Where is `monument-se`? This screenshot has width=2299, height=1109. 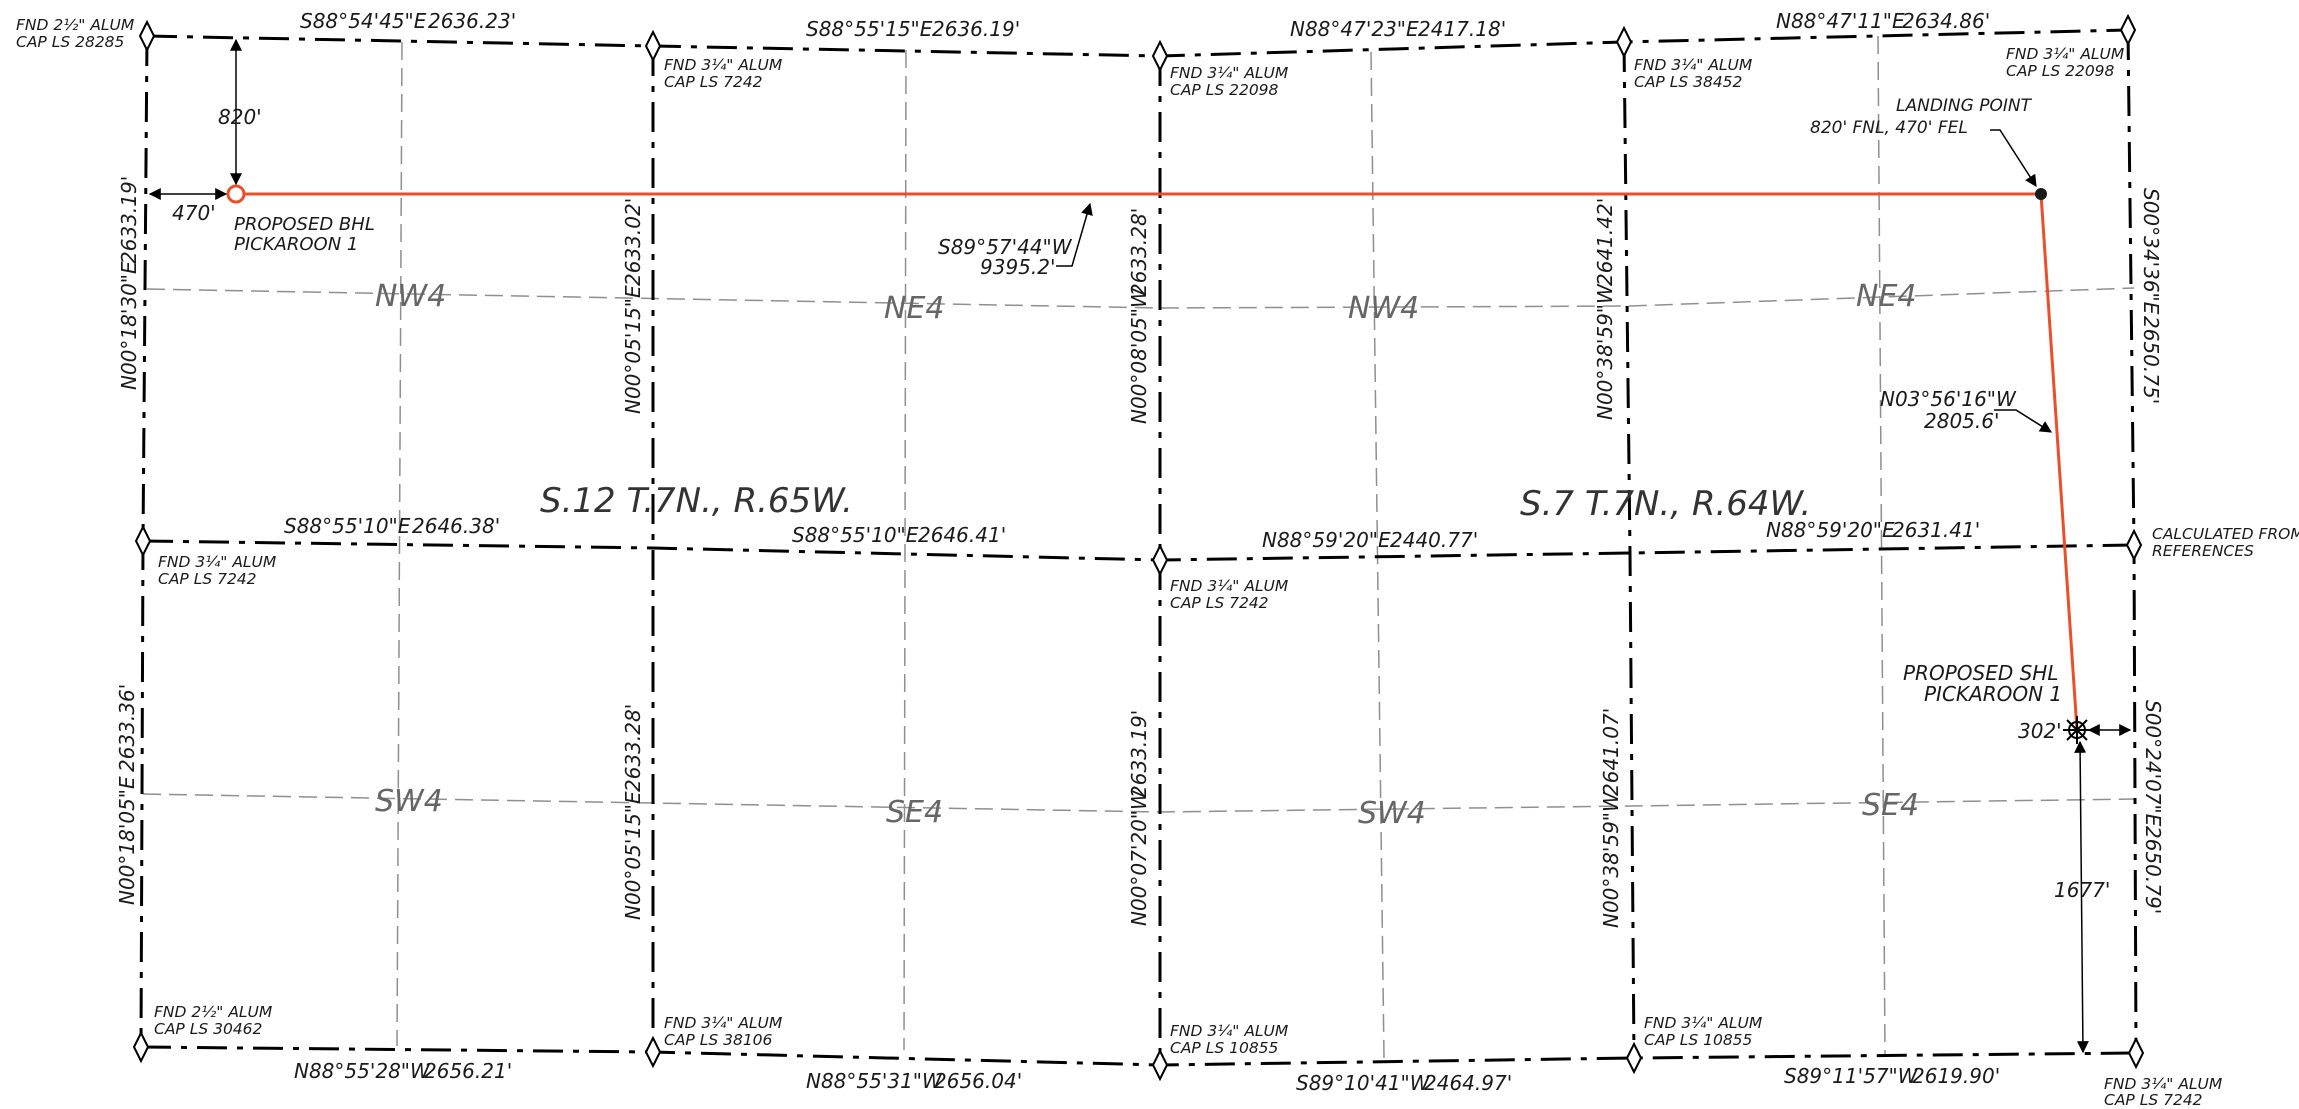
monument-se is located at coordinates (2136, 1053).